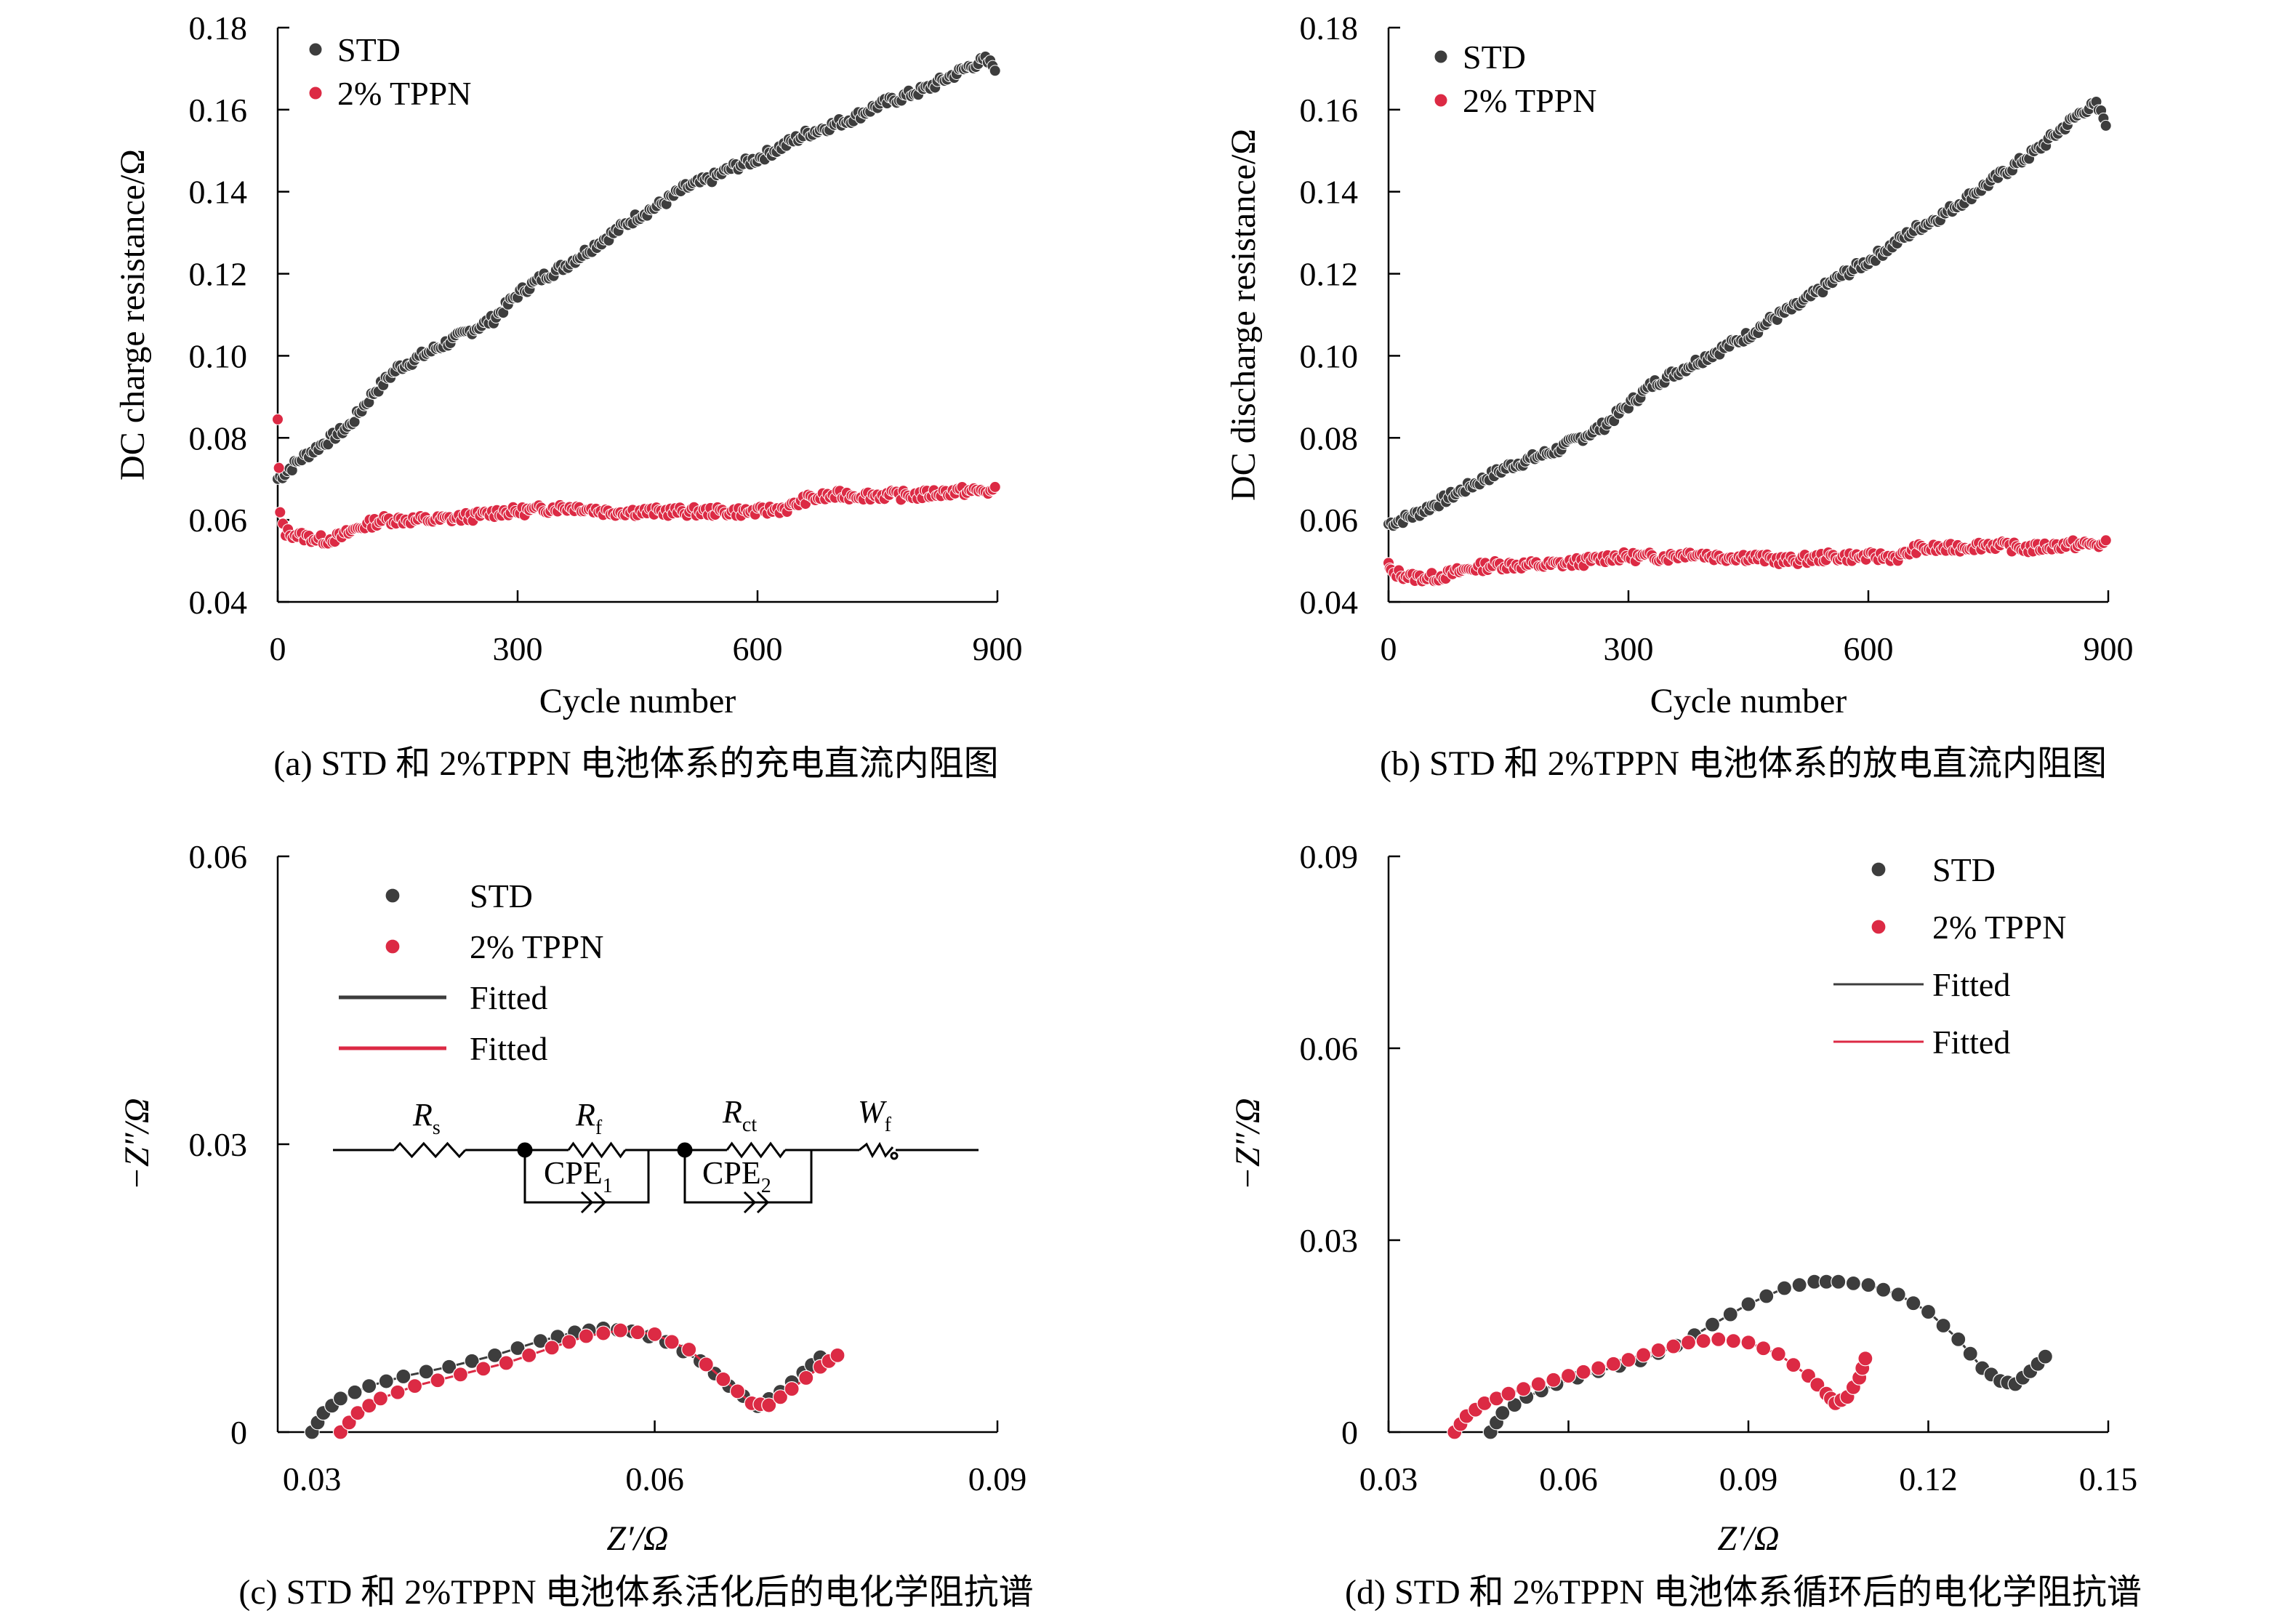 This screenshot has height=1624, width=2290. I want to click on y-tick-label-c: 0, so click(238, 1432).